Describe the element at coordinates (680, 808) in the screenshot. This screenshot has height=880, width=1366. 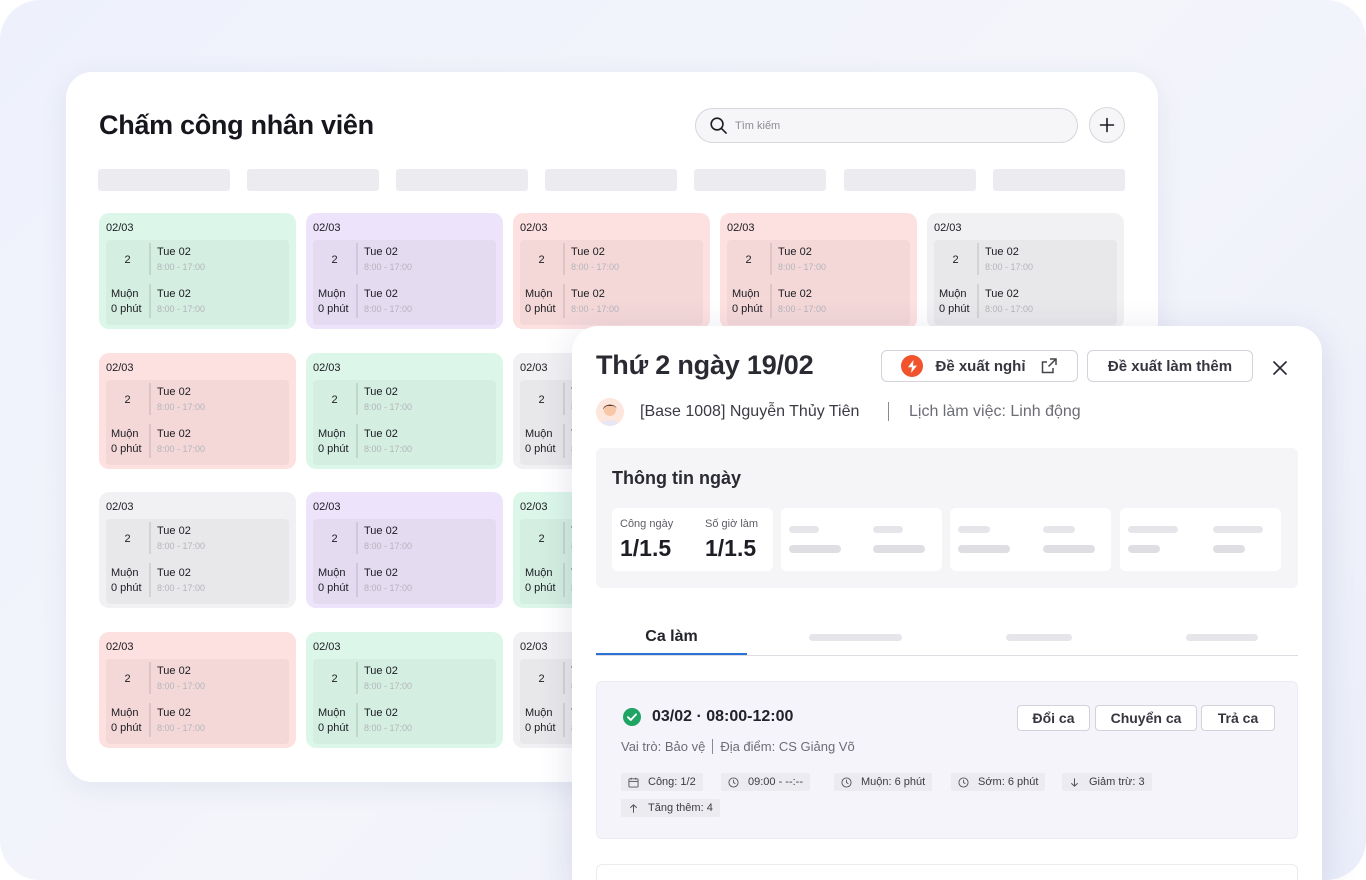
I see `chip-add-label: Tăng thêm: 4` at that location.